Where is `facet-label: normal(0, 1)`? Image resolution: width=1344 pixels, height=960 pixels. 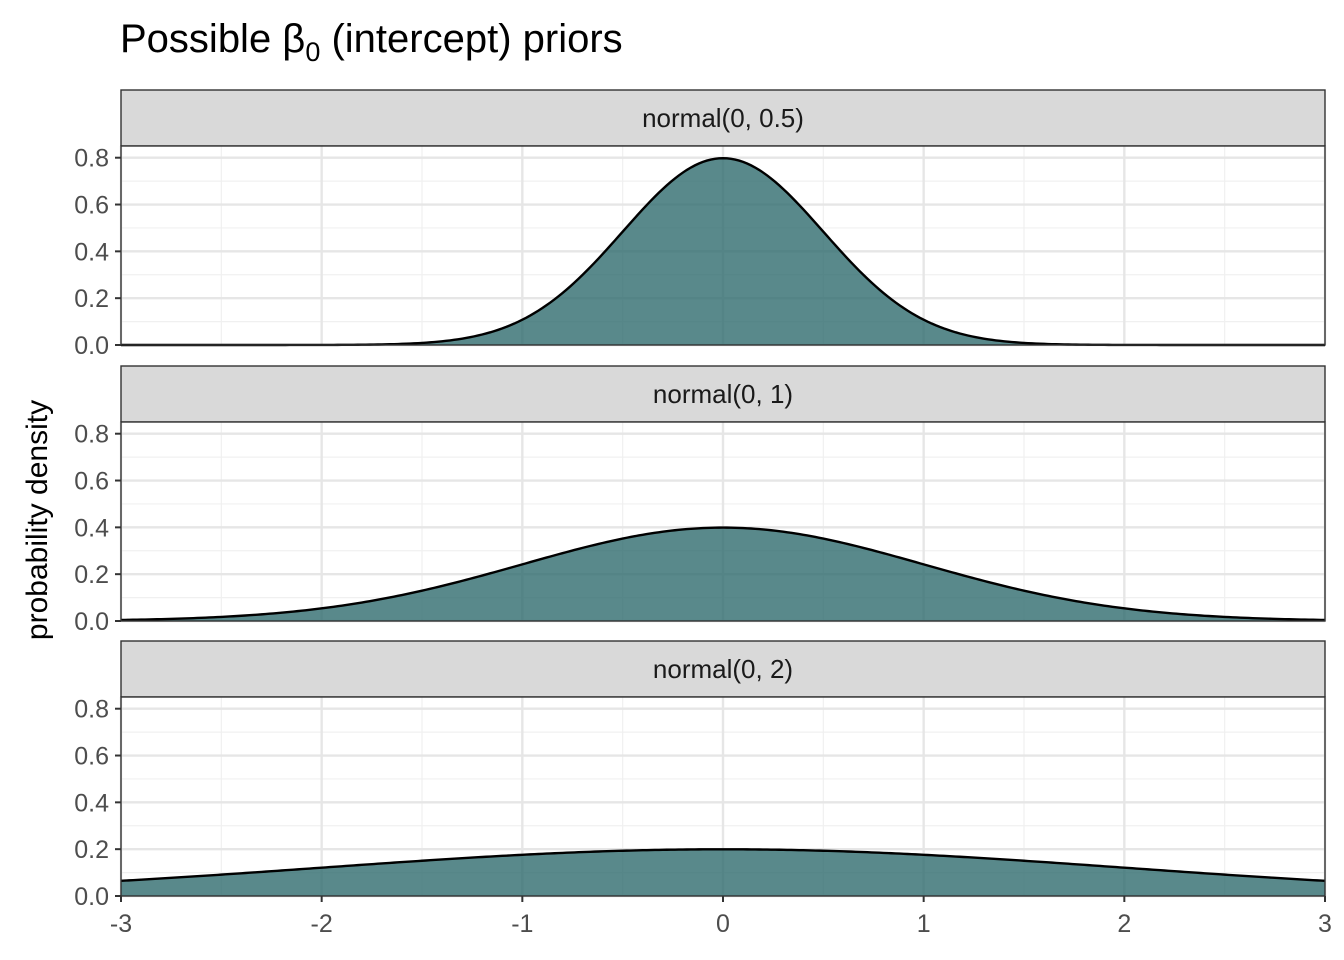
facet-label: normal(0, 1) is located at coordinates (723, 394).